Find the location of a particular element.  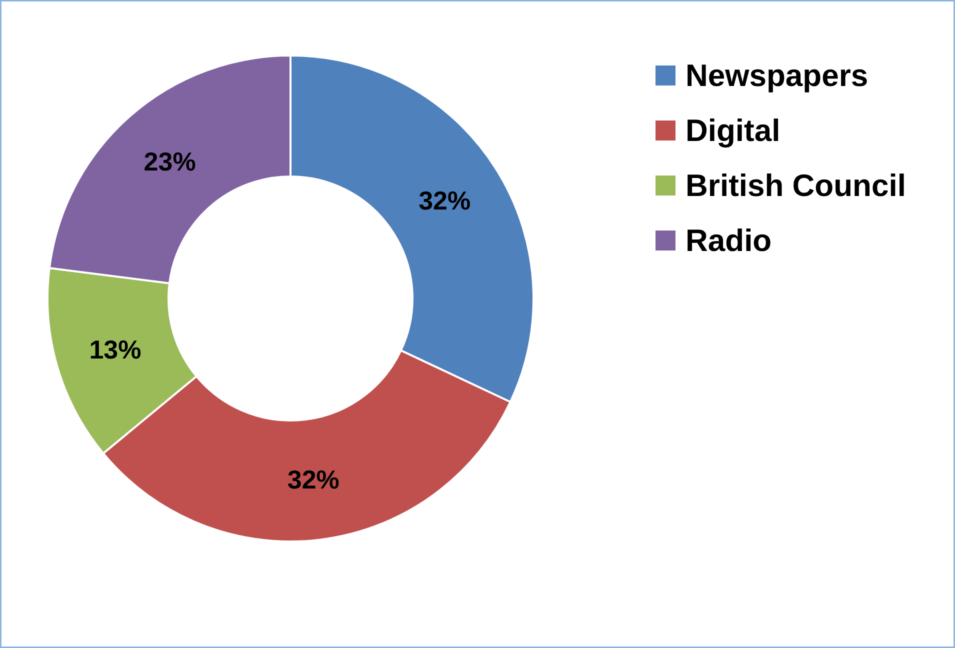

legend-label: Radio is located at coordinates (729, 240).